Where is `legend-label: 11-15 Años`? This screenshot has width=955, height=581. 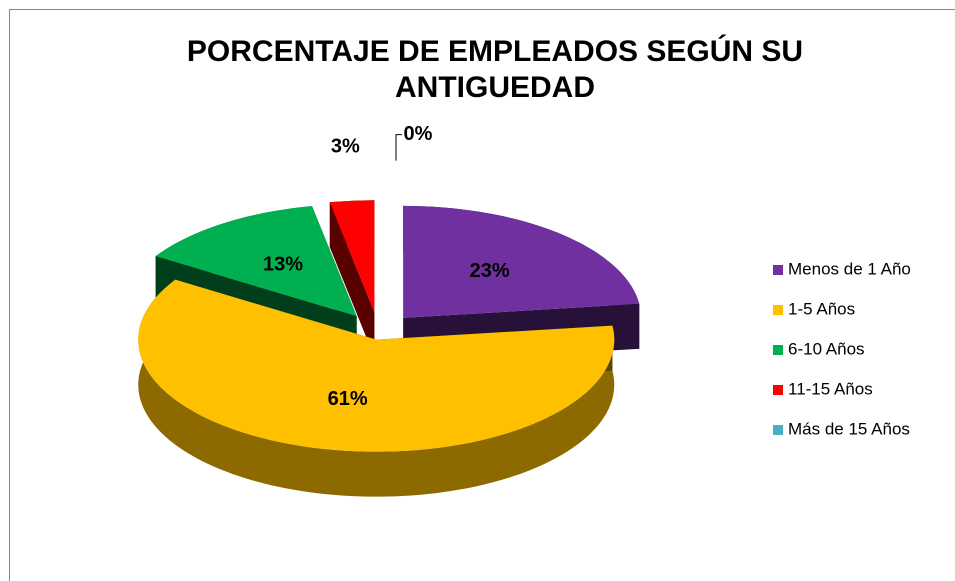 legend-label: 11-15 Años is located at coordinates (830, 388).